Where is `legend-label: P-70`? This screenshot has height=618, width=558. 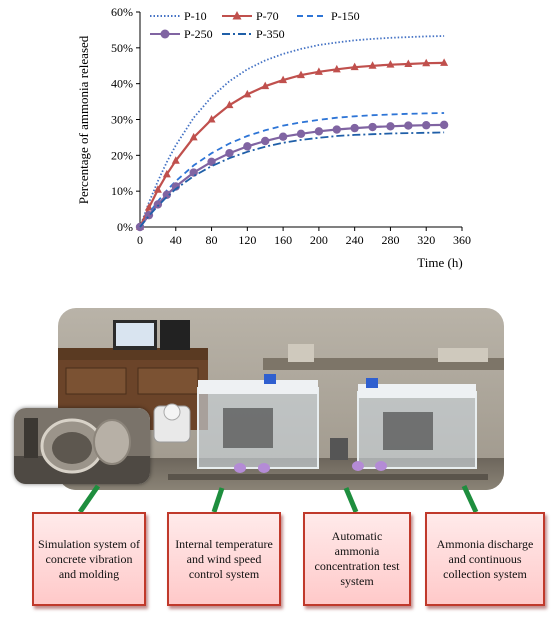 legend-label: P-70 is located at coordinates (267, 16).